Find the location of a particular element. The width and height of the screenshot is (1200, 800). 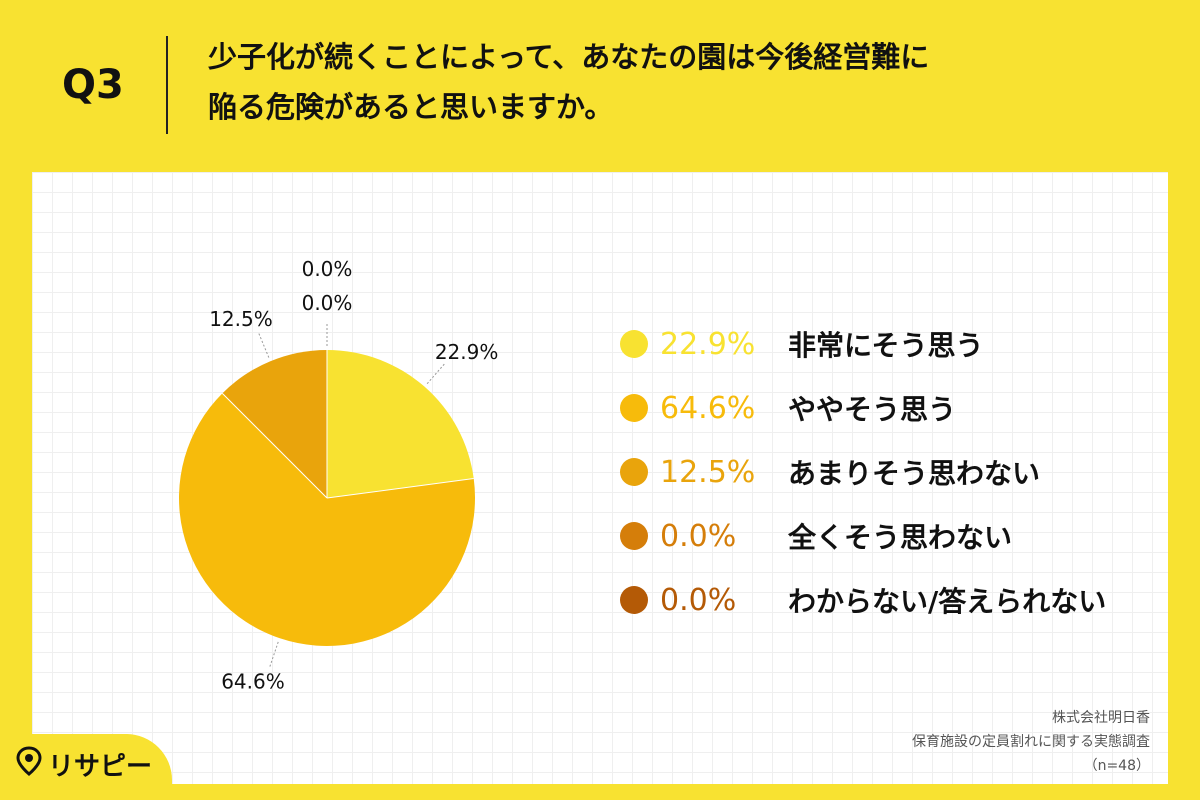

map-pin-icon is located at coordinates (29, 764).